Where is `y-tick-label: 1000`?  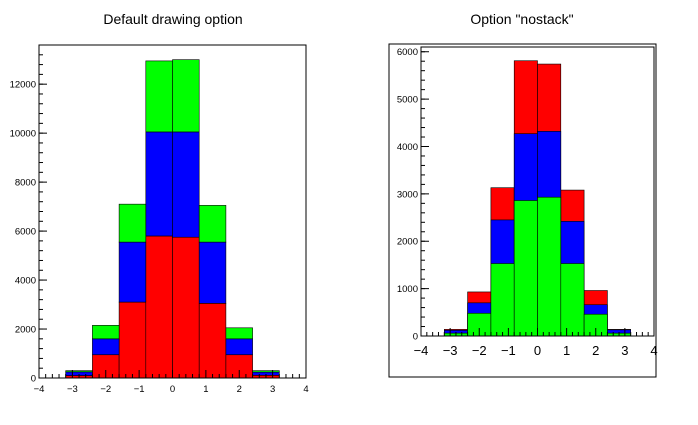
y-tick-label: 1000 is located at coordinates (407, 289).